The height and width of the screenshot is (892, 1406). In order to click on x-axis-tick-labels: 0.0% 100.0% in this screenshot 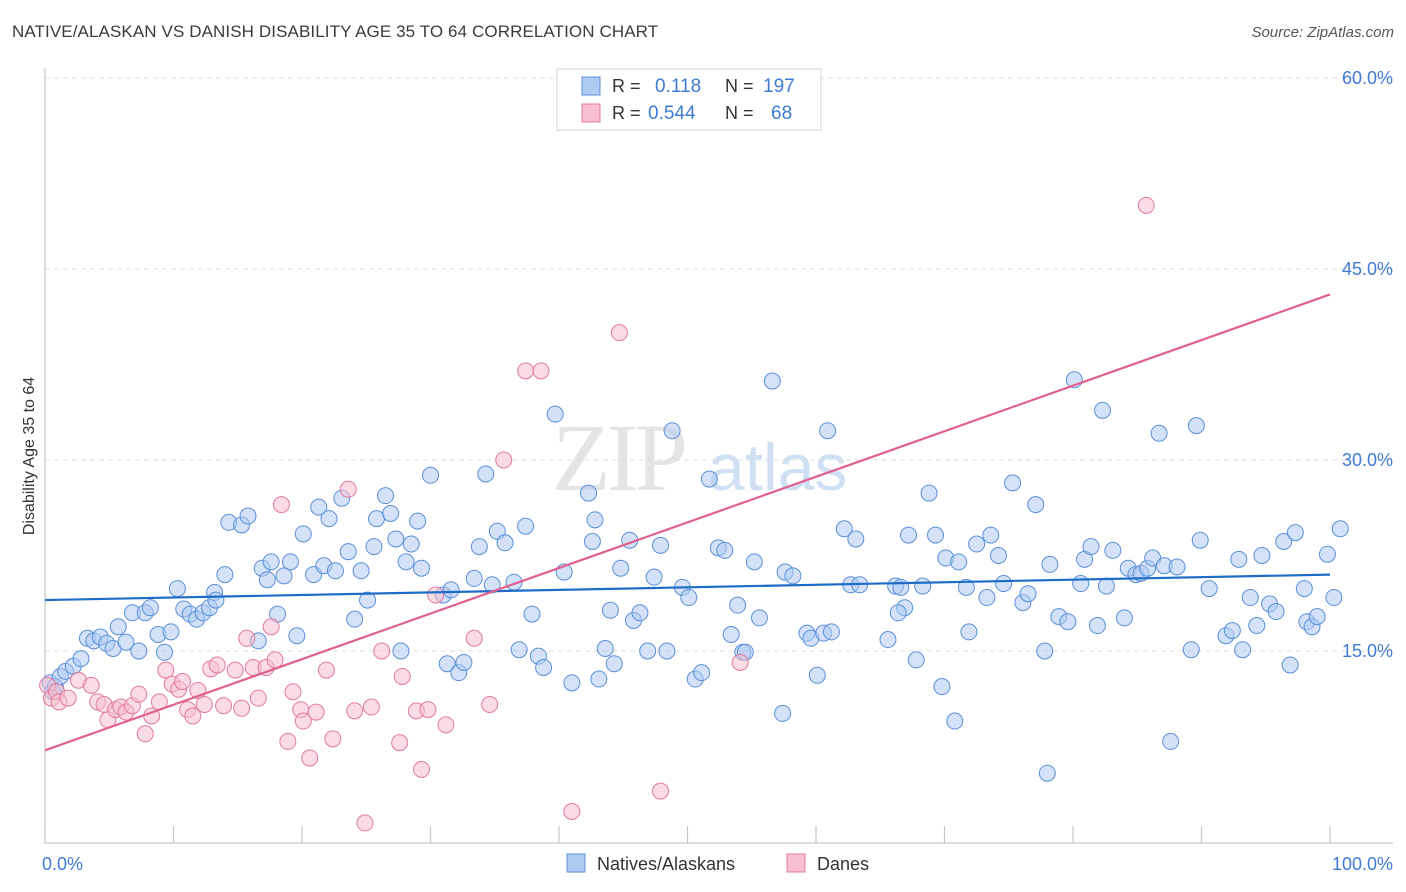, I will do `click(717, 864)`.